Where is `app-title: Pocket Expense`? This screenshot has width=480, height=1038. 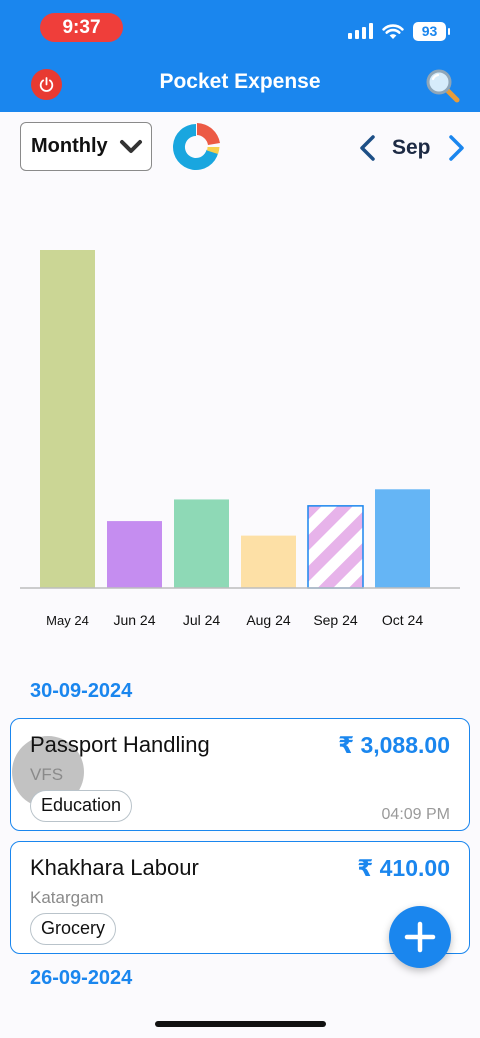
app-title: Pocket Expense is located at coordinates (240, 81).